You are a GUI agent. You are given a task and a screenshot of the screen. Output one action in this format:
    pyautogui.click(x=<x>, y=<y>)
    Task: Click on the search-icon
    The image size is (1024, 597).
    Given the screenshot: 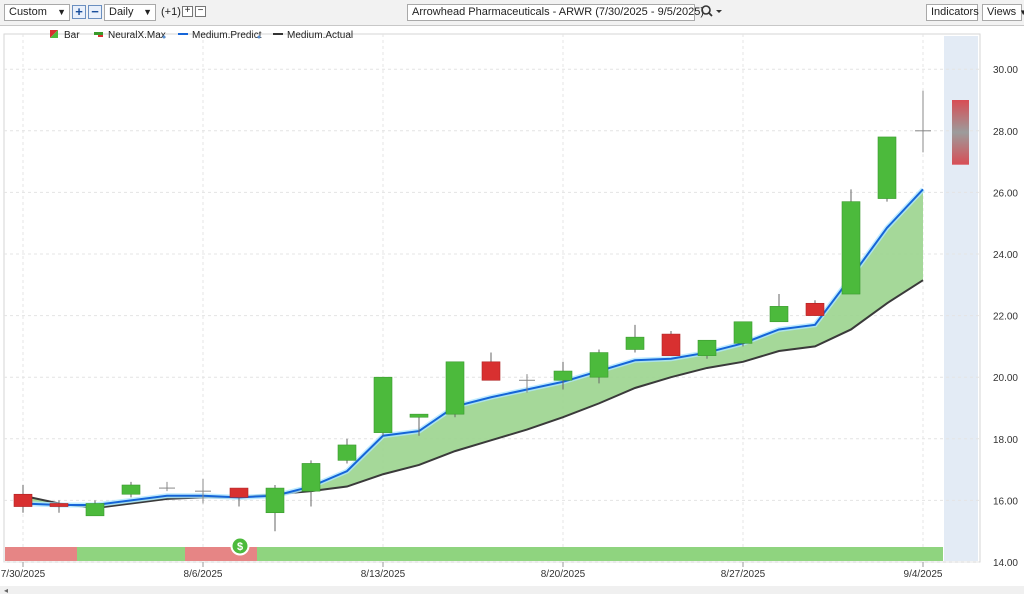 What is the action you would take?
    pyautogui.click(x=712, y=14)
    